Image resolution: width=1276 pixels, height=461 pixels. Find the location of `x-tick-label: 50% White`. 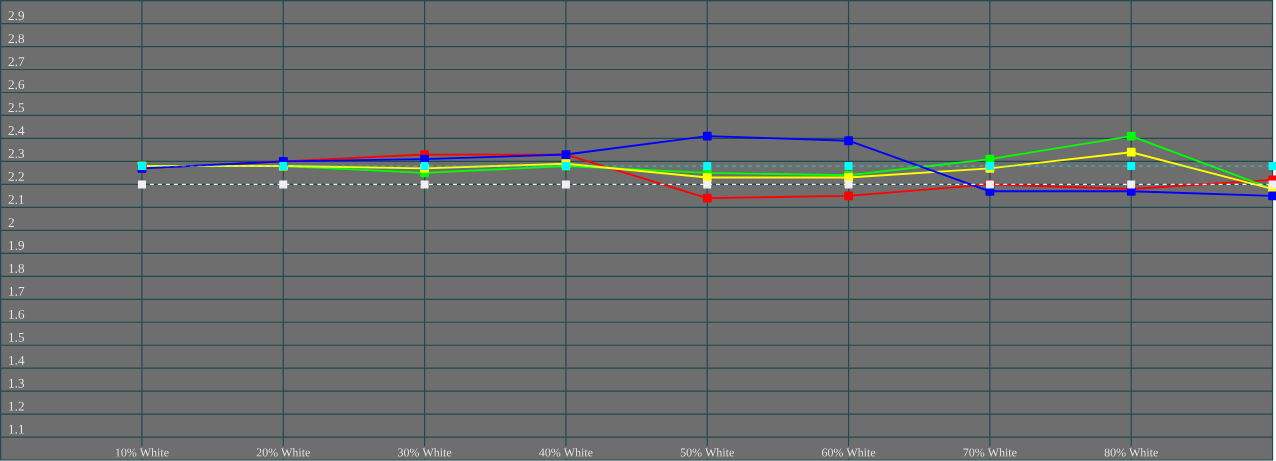

x-tick-label: 50% White is located at coordinates (707, 452).